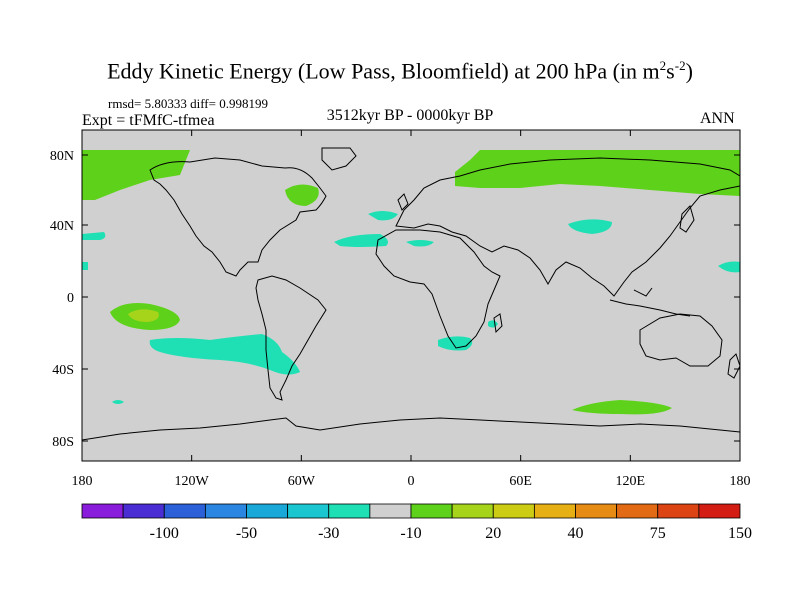  Describe the element at coordinates (224, 354) in the screenshot. I see `south-pacific-negative` at that location.